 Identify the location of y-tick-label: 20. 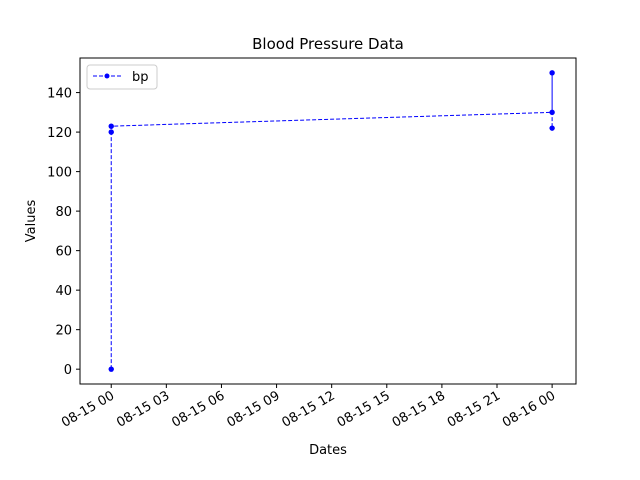
(63, 331).